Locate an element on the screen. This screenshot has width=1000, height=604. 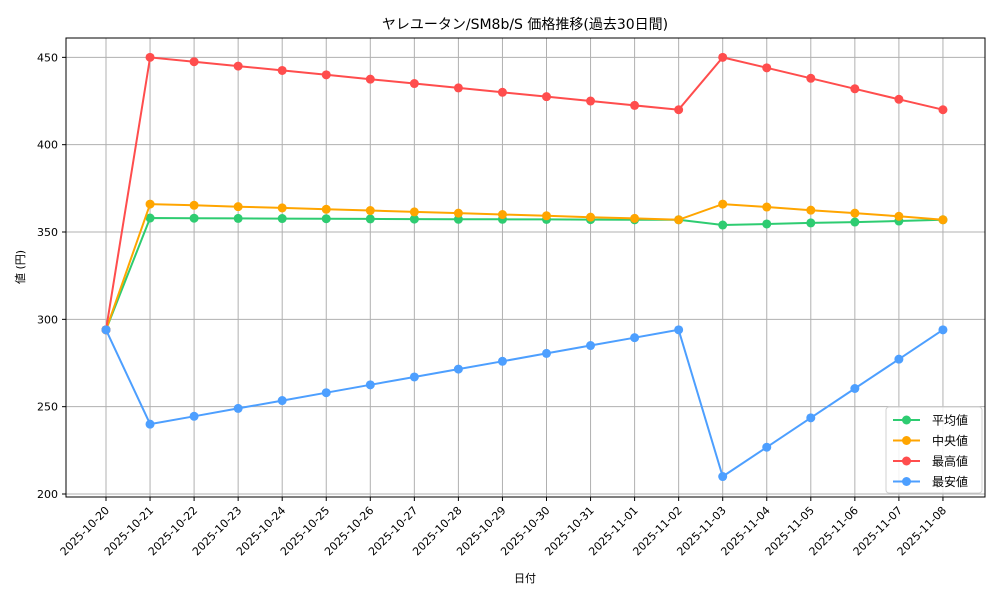
legend-box is located at coordinates (934, 450).